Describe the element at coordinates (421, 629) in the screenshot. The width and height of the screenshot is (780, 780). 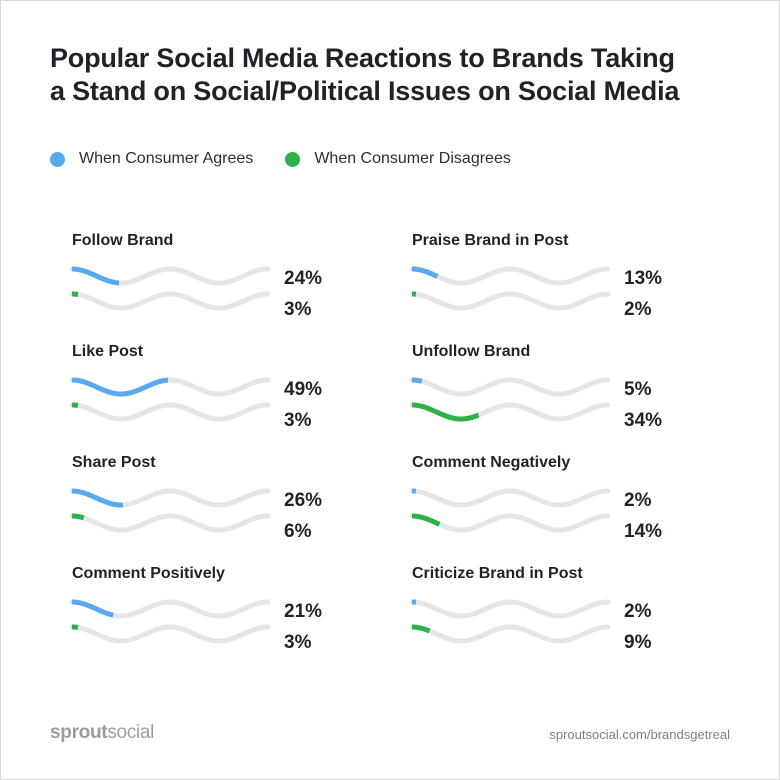
I see `disagree-criticize-brand-in-post-bar` at that location.